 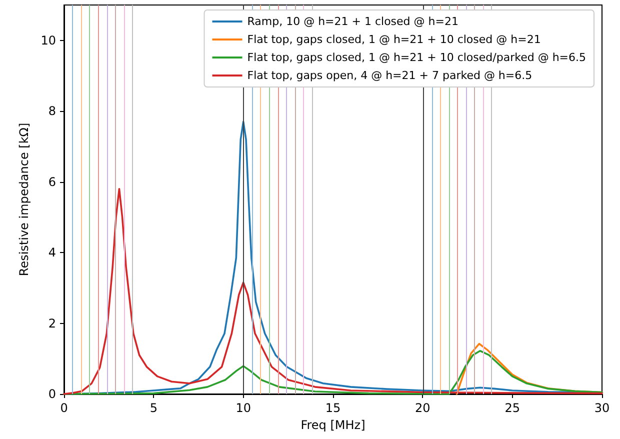 What do you see at coordinates (52, 323) in the screenshot?
I see `y-tick-label: 2` at bounding box center [52, 323].